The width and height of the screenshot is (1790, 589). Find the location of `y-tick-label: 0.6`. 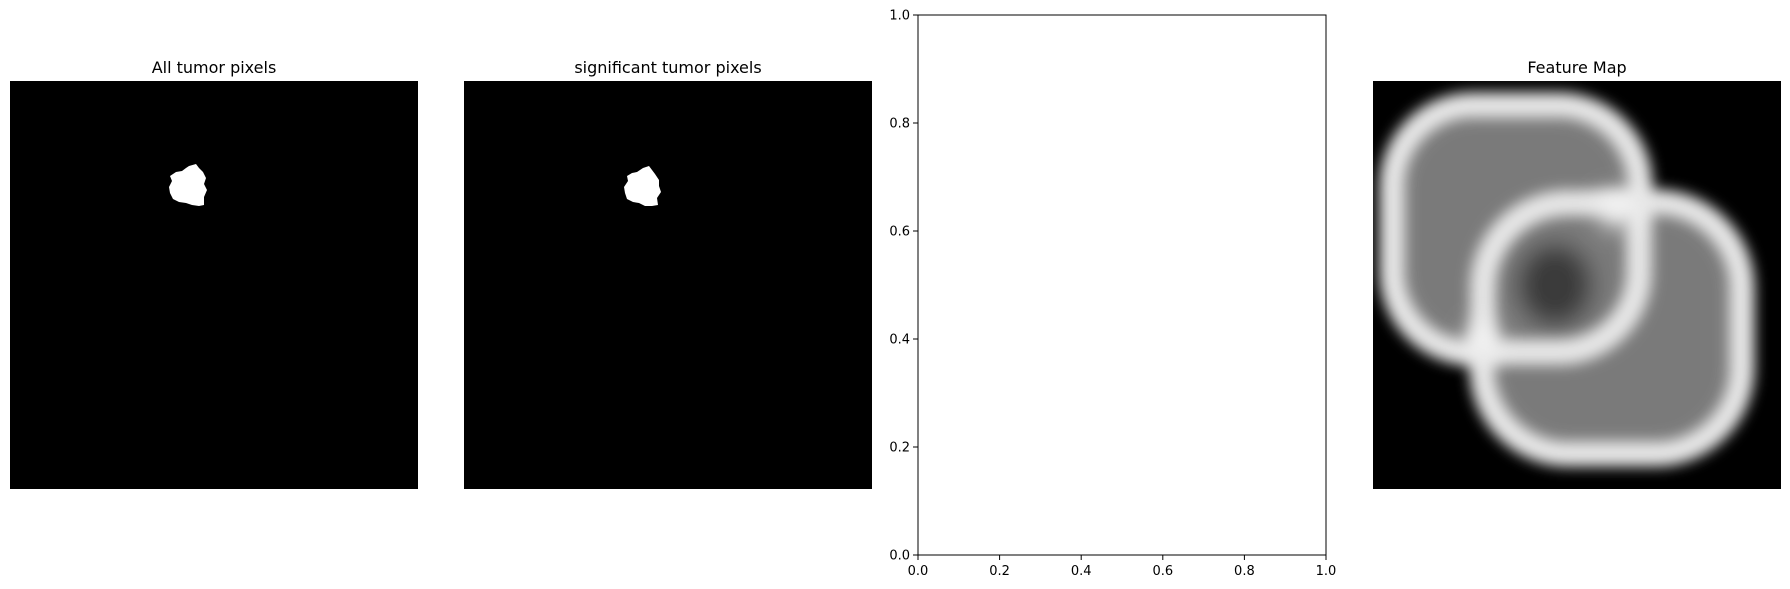

y-tick-label: 0.6 is located at coordinates (899, 232).